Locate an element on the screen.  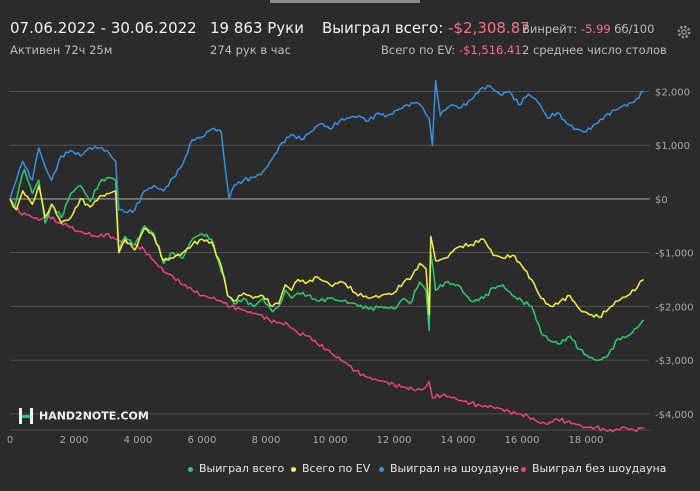
x-tick-label: 0 is located at coordinates (10, 440).